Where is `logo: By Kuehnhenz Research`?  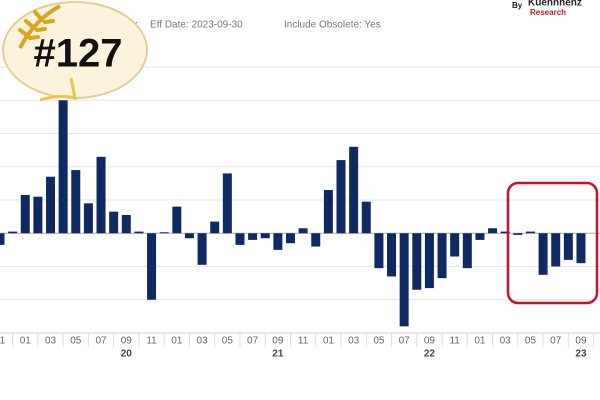 logo: By Kuehnhenz Research is located at coordinates (547, 8).